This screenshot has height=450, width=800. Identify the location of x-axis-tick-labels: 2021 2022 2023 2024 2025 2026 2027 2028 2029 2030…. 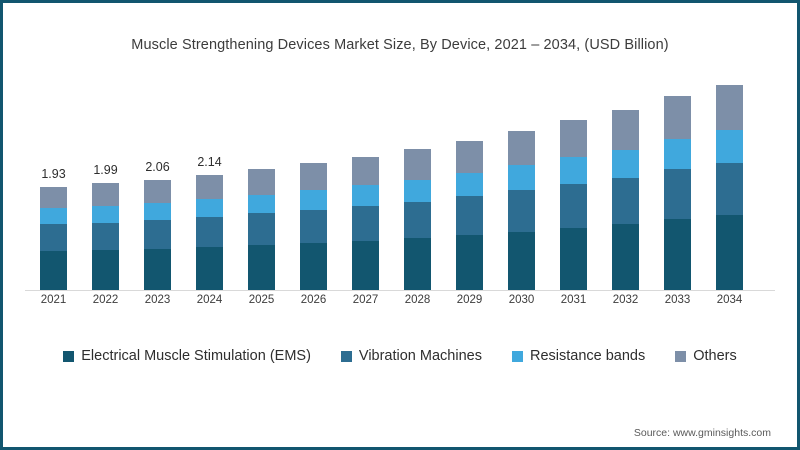
(403, 304).